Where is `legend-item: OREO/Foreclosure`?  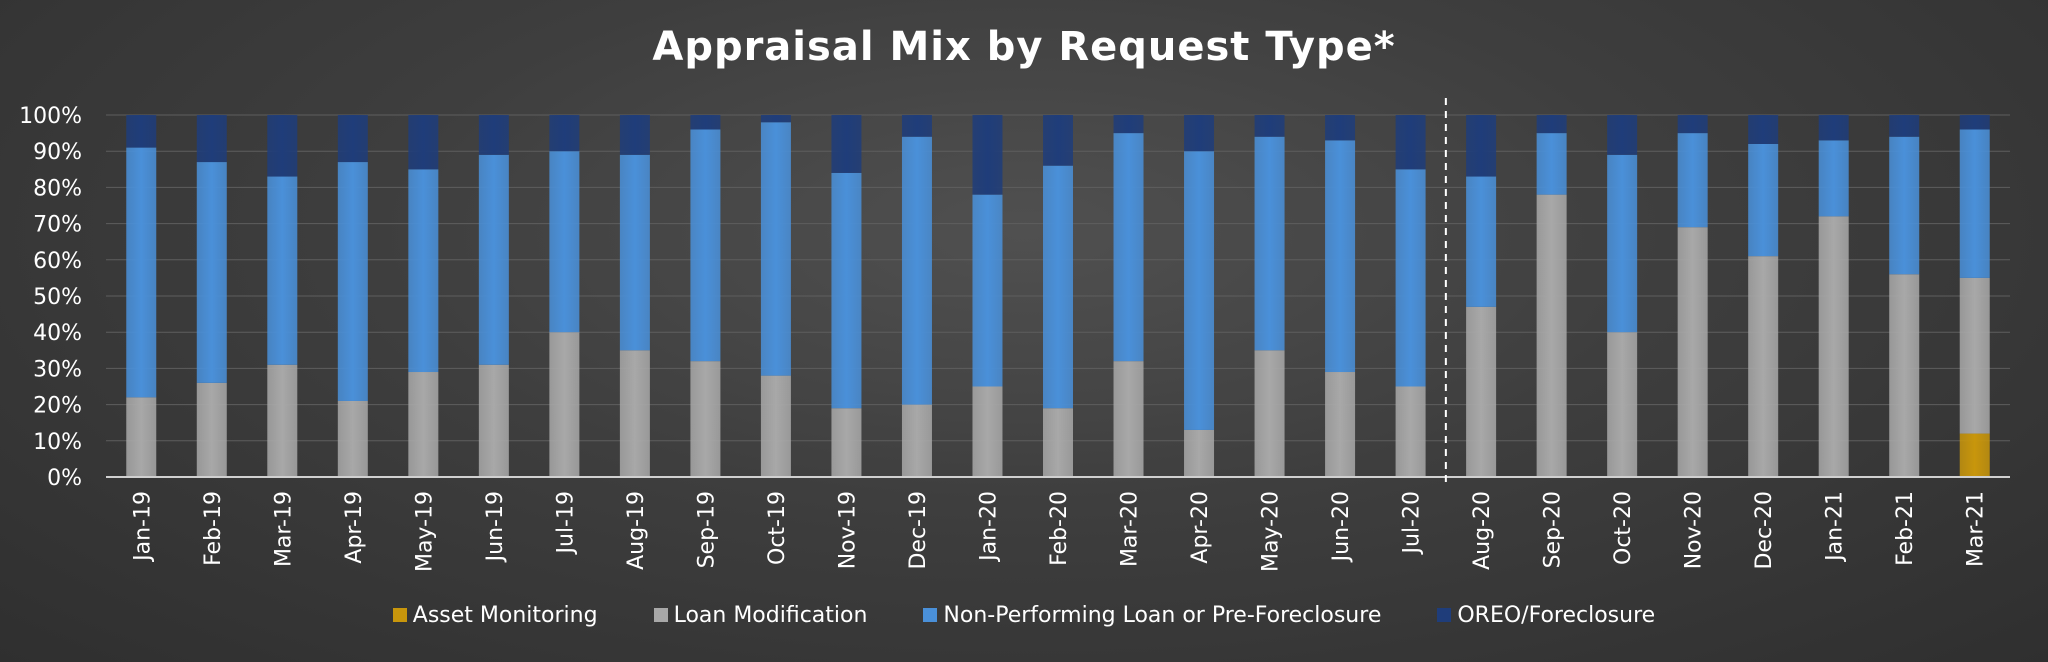 legend-item: OREO/Foreclosure is located at coordinates (1546, 615).